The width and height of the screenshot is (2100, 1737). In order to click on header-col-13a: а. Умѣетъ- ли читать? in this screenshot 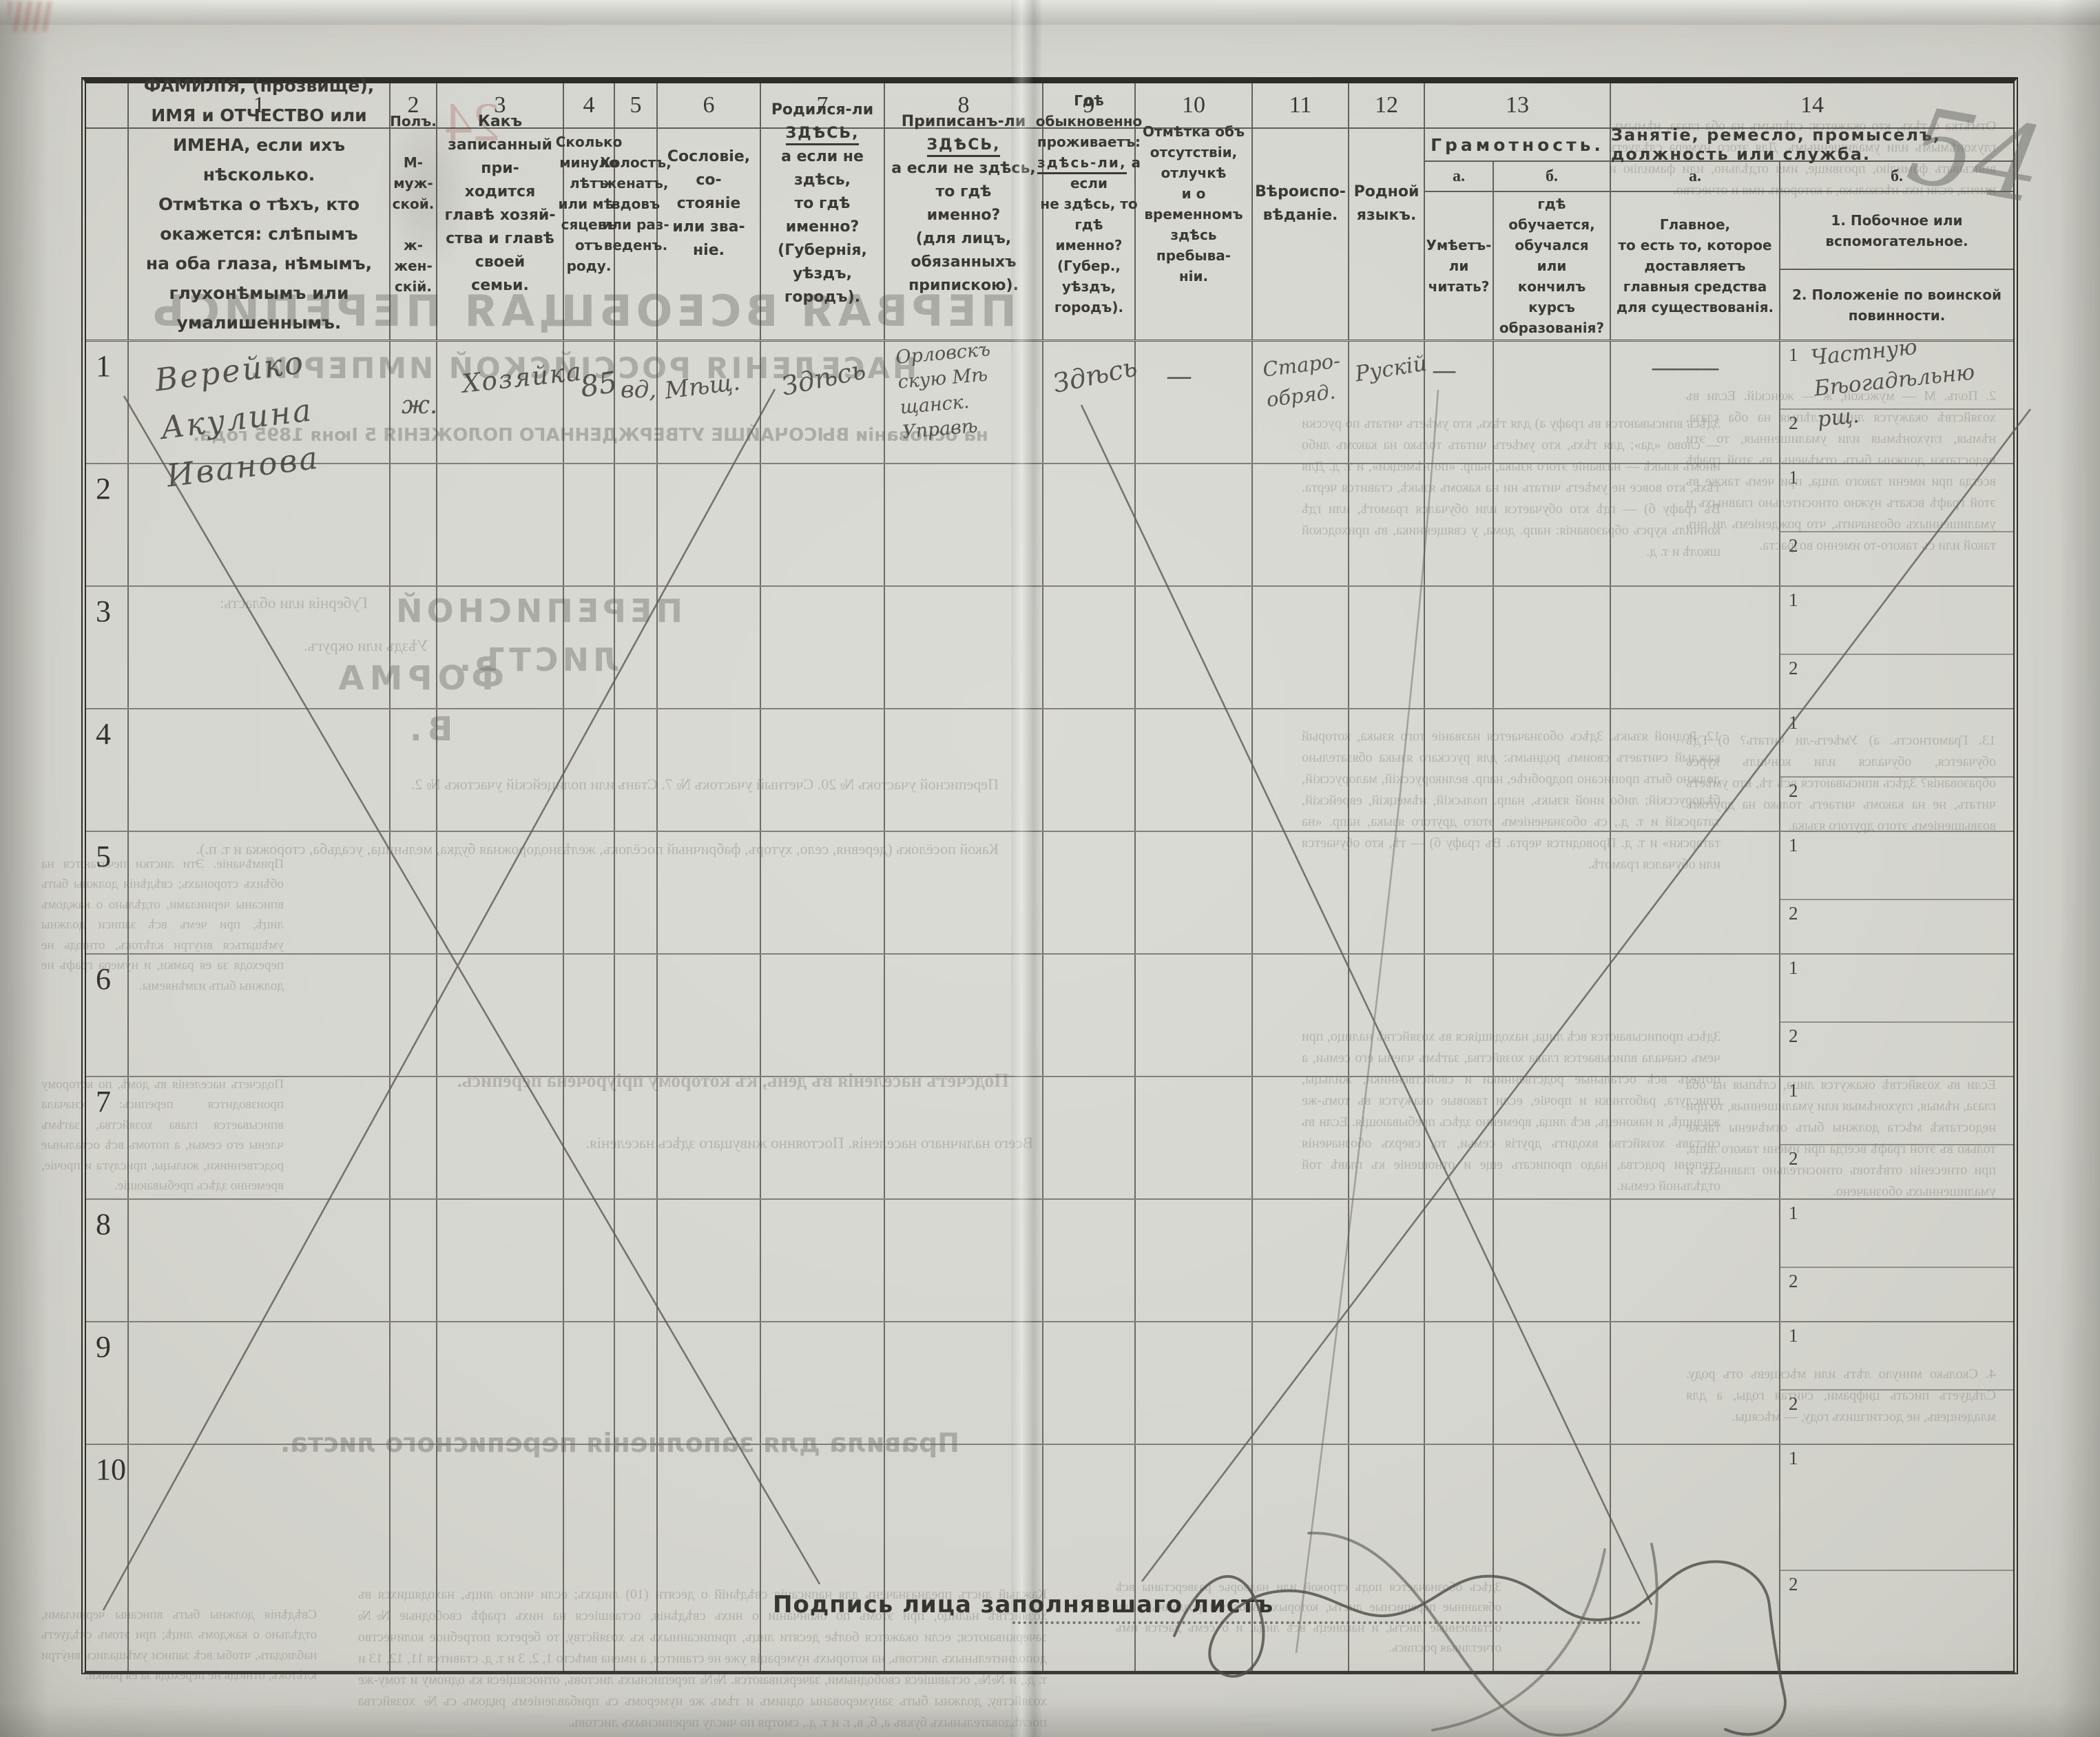, I will do `click(1459, 251)`.